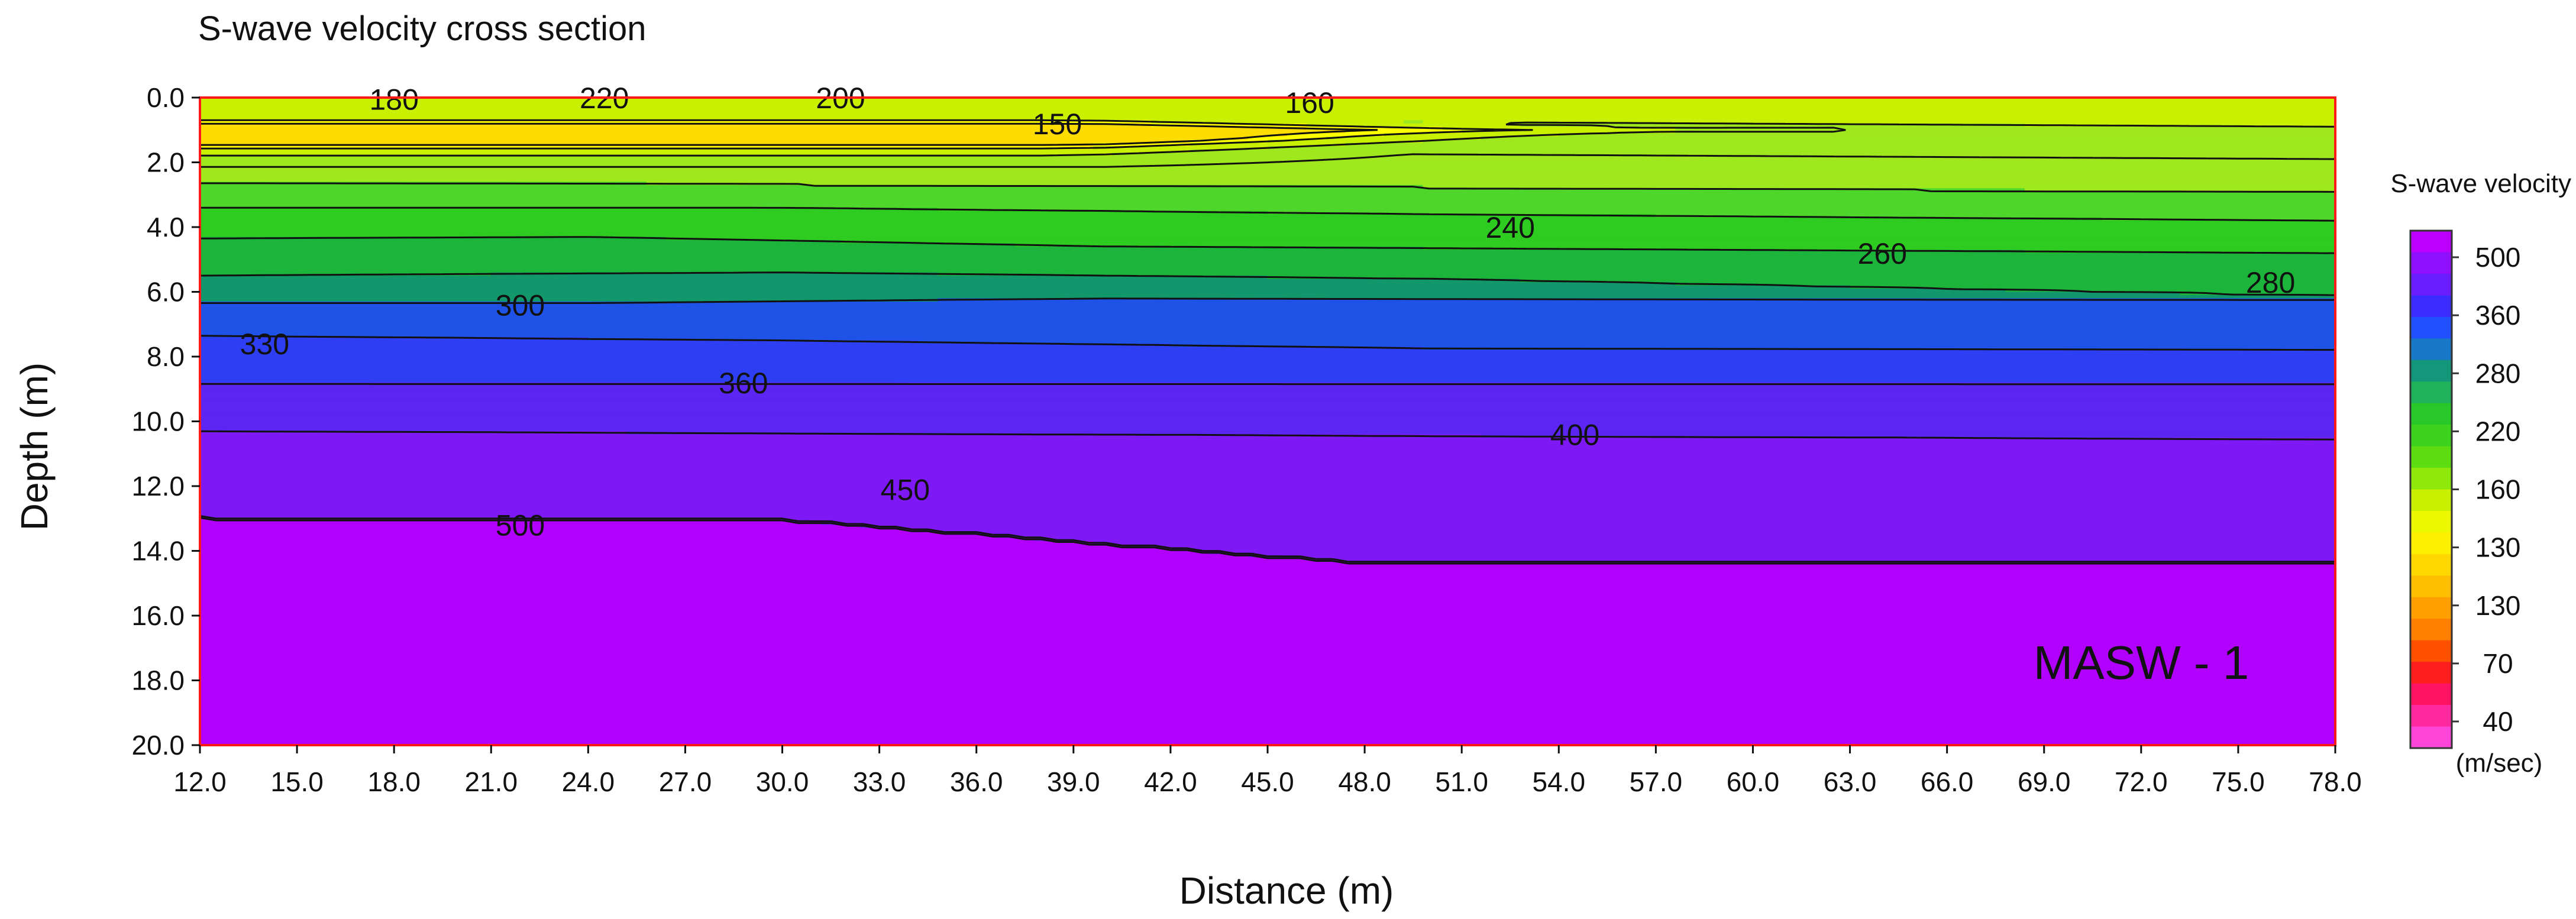  Describe the element at coordinates (158, 486) in the screenshot. I see `y-tick-label: 12.0` at that location.